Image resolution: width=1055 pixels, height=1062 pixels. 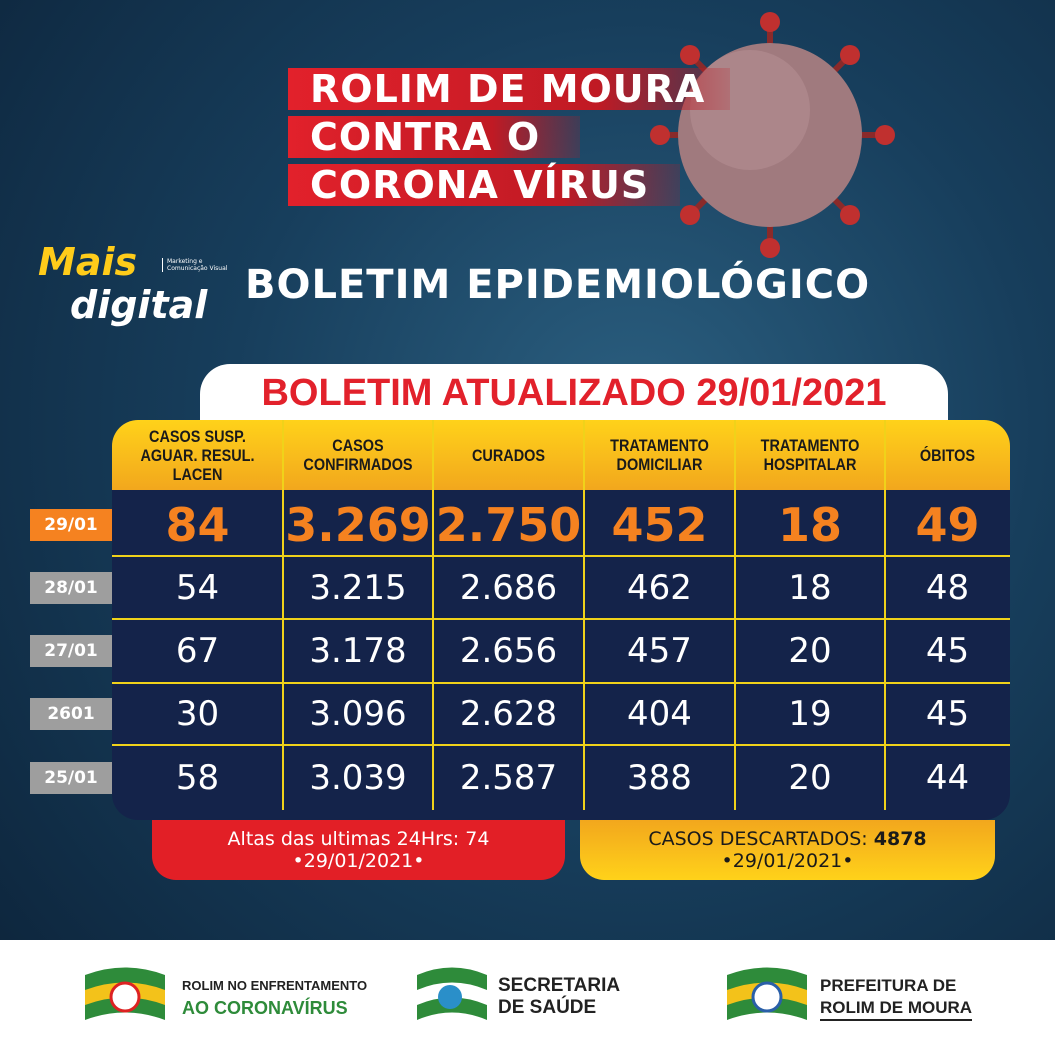 I want to click on discarded-value: 4878, so click(x=900, y=839).